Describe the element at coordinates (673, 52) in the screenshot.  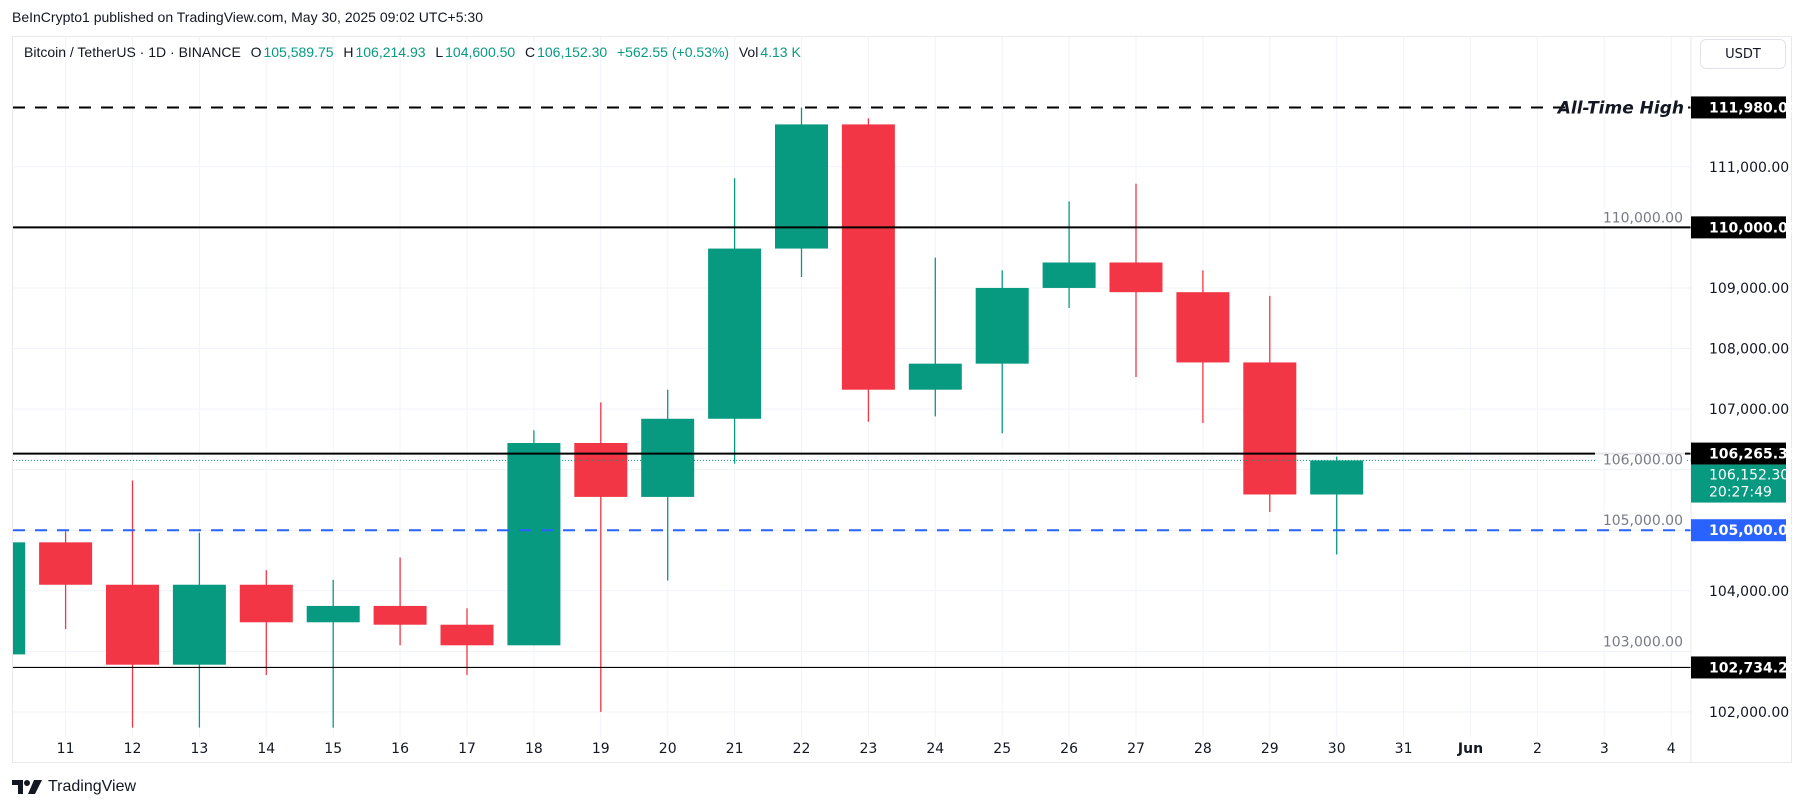
I see `change-value: +562.55 (+0.53%)` at that location.